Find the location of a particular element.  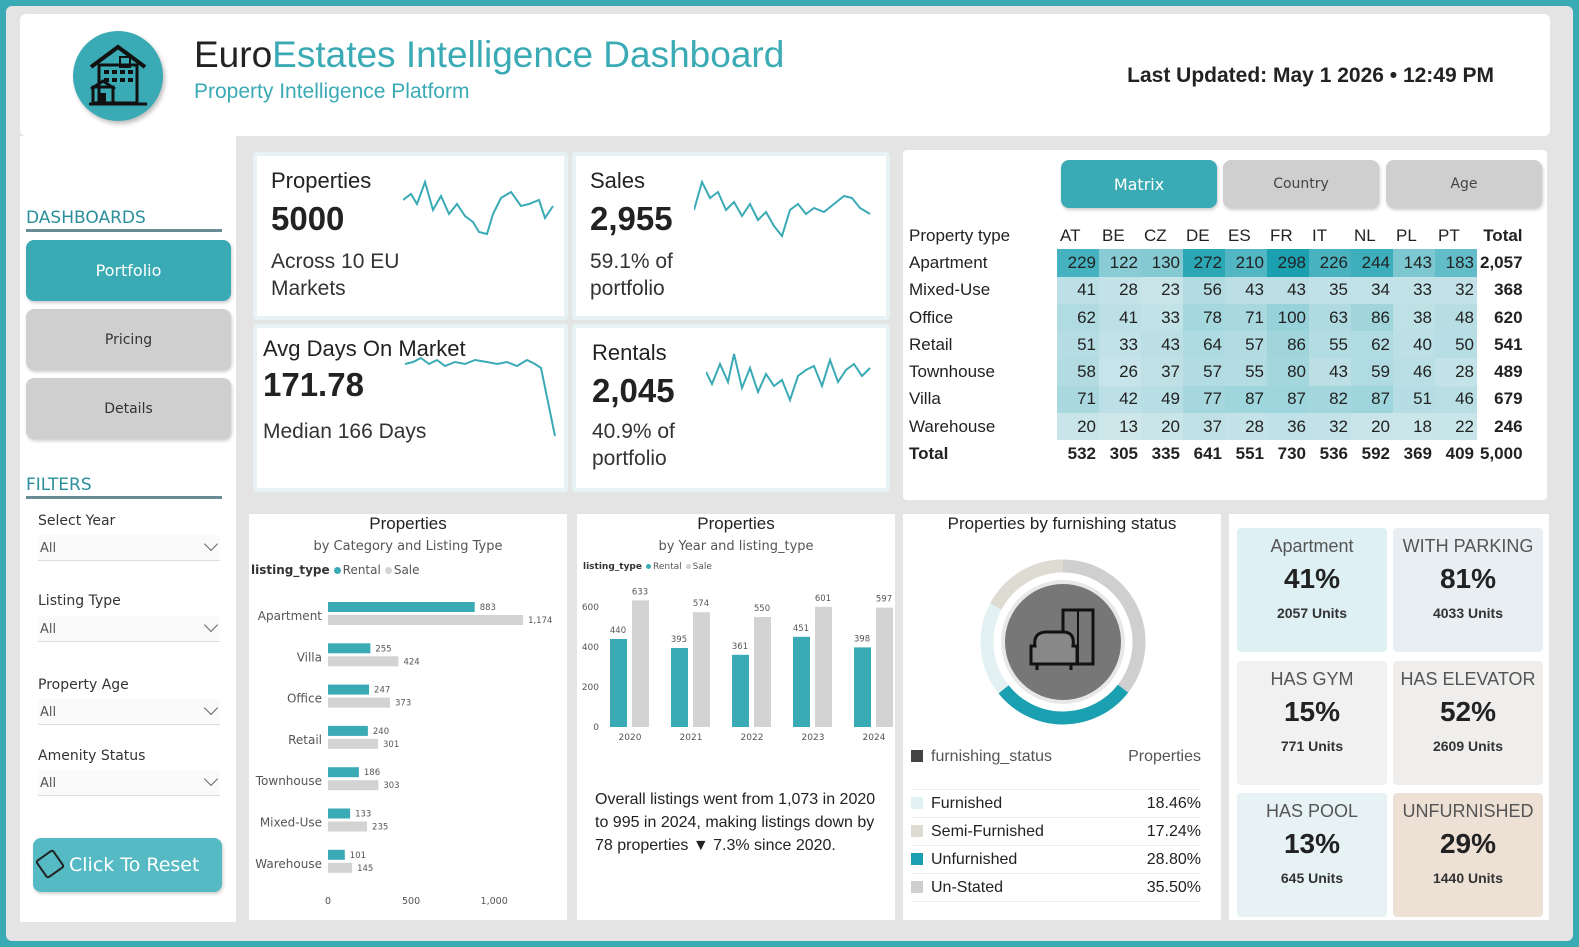

amenity-pct: 13% is located at coordinates (1312, 843).